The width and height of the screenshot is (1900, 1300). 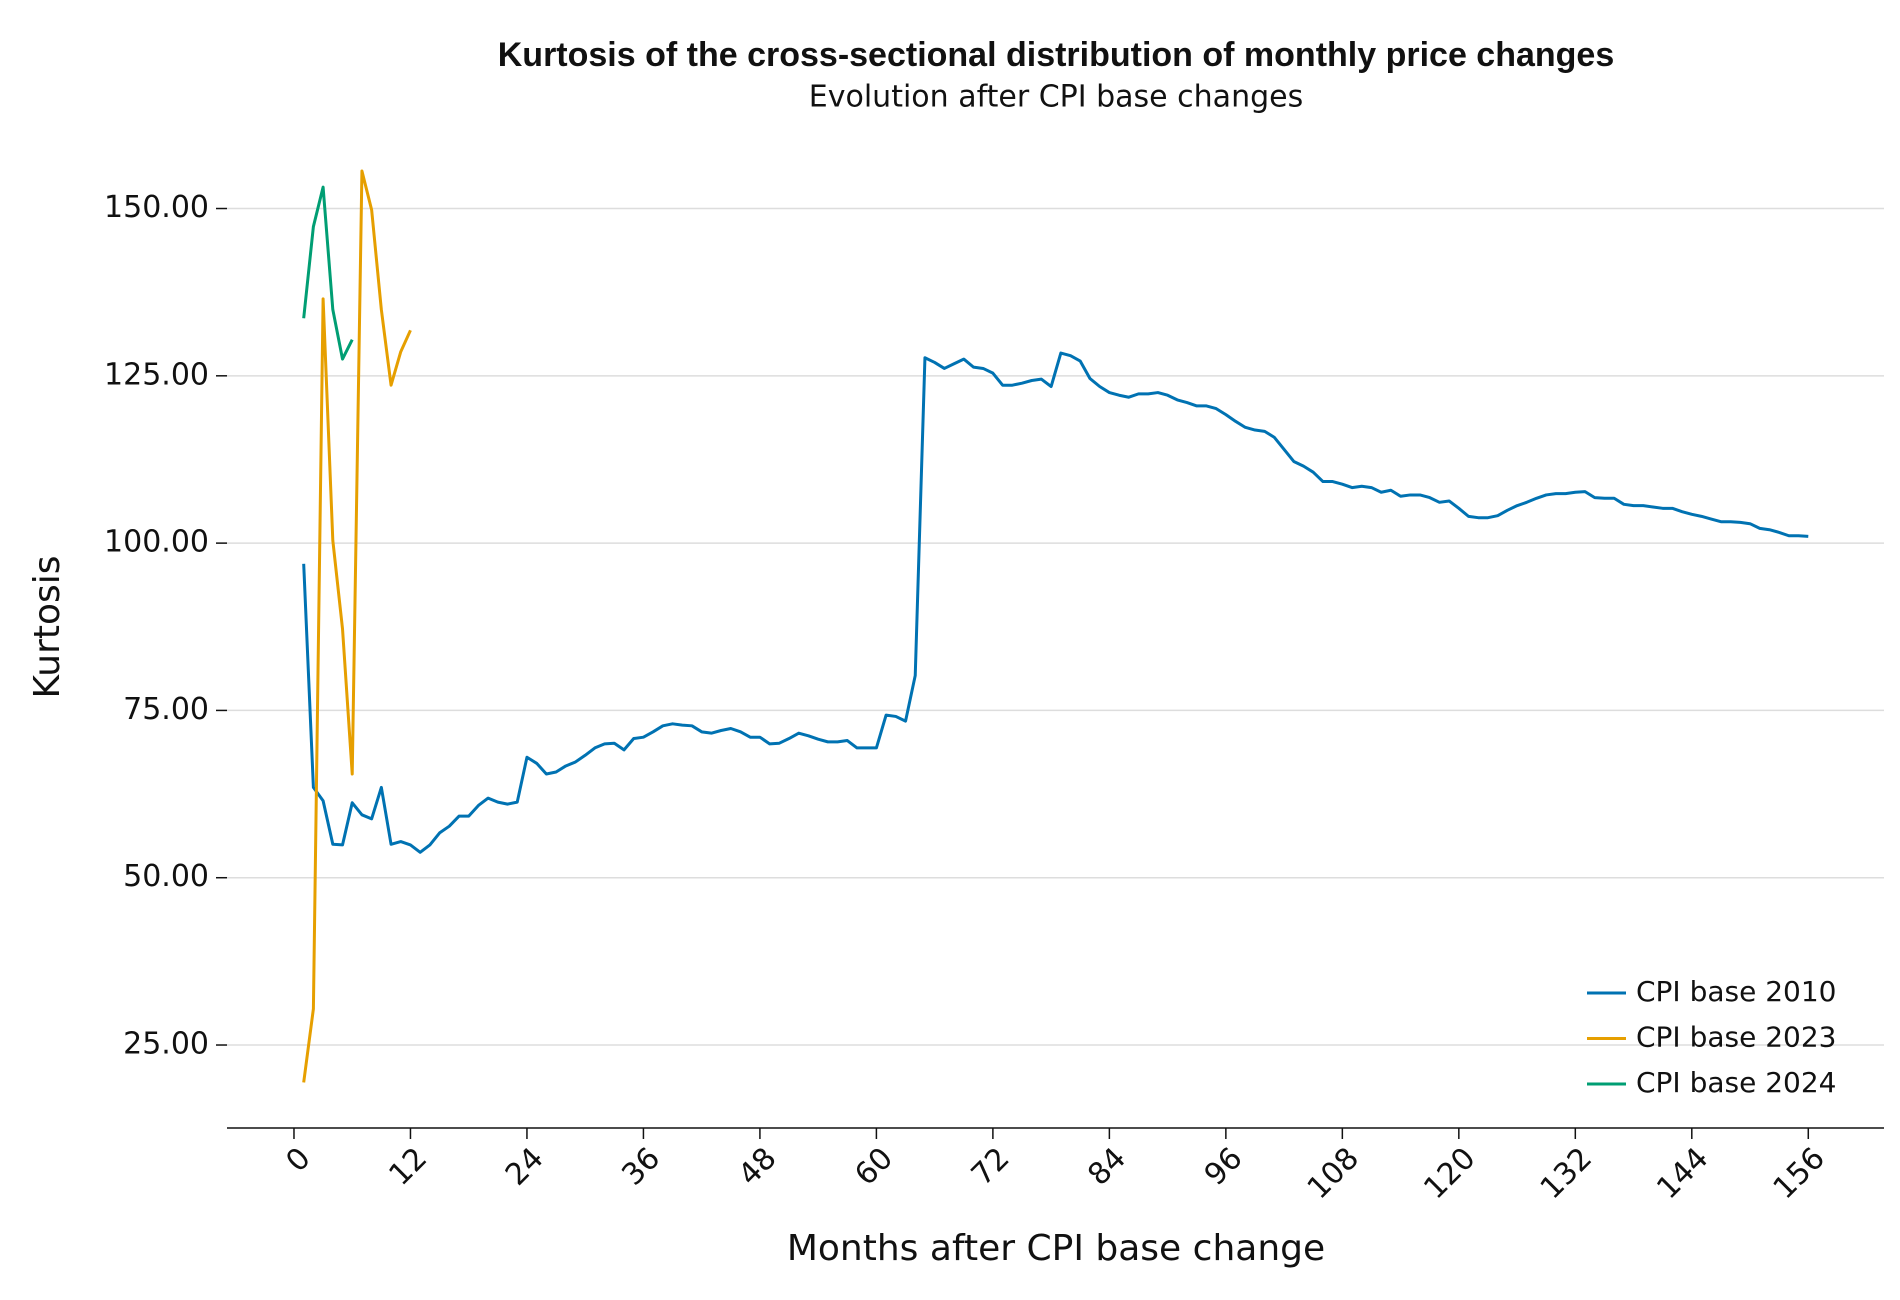 What do you see at coordinates (1333, 1173) in the screenshot?
I see `x-tick-label: 108` at bounding box center [1333, 1173].